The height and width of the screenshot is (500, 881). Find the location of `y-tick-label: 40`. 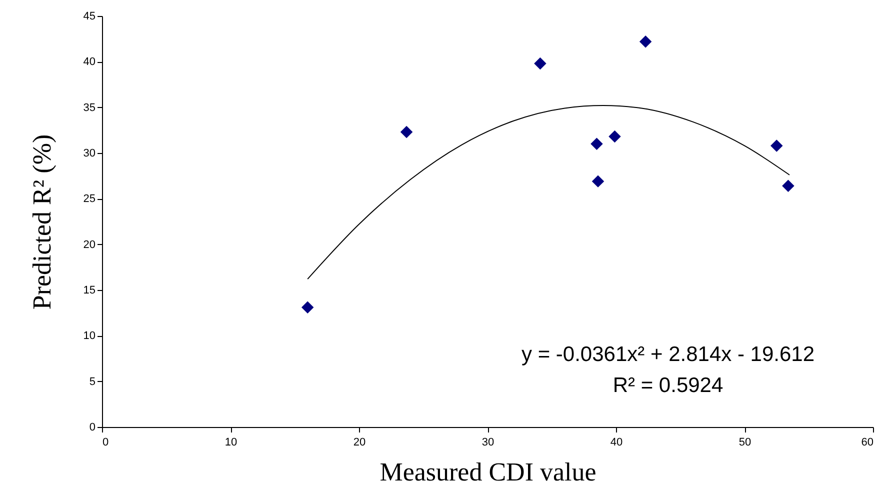

y-tick-label: 40 is located at coordinates (89, 62).